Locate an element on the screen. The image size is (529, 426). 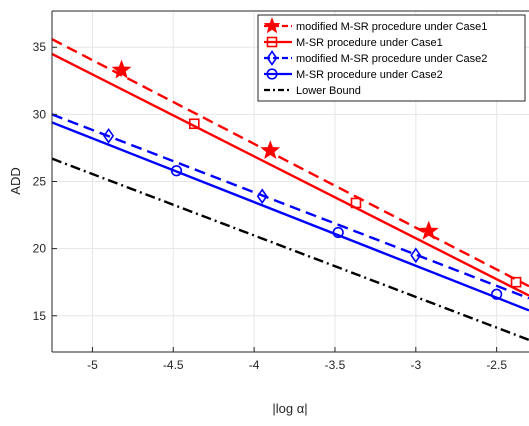
legend-item: Lower Bound is located at coordinates (312, 91).